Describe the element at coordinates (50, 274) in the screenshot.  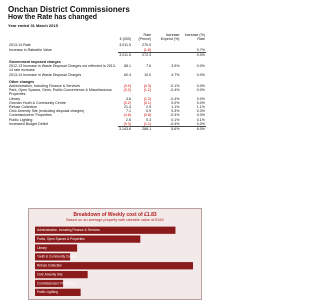
I see `bar-label: Civic Amenity Site` at that location.